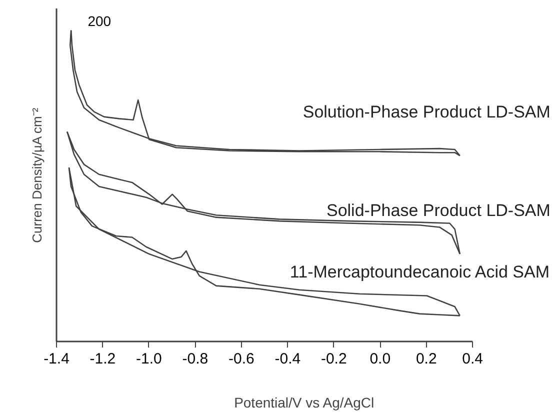 This screenshot has width=552, height=413. Describe the element at coordinates (57, 359) in the screenshot. I see `x-tick-label: -1.4` at that location.